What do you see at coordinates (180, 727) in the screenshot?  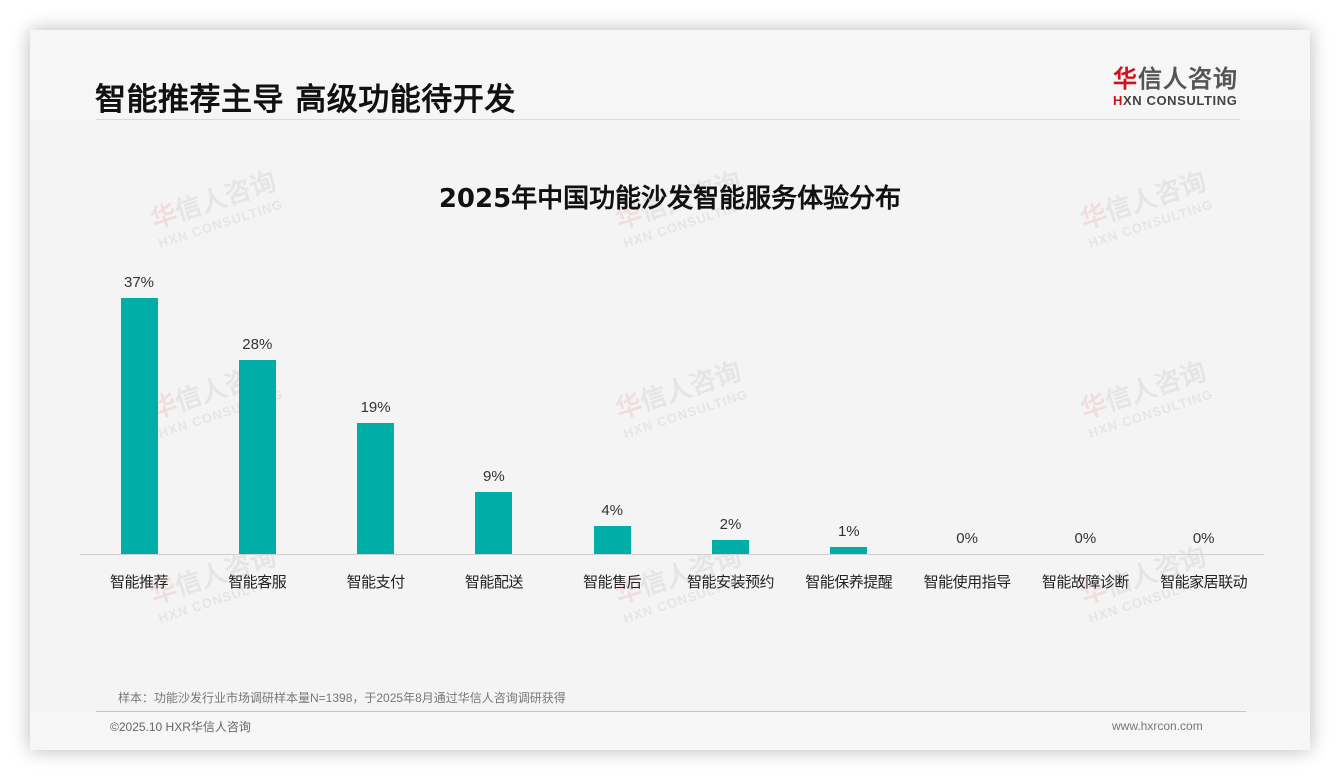 I see `copyright-text: ©2025.10 HXR华信人咨询` at bounding box center [180, 727].